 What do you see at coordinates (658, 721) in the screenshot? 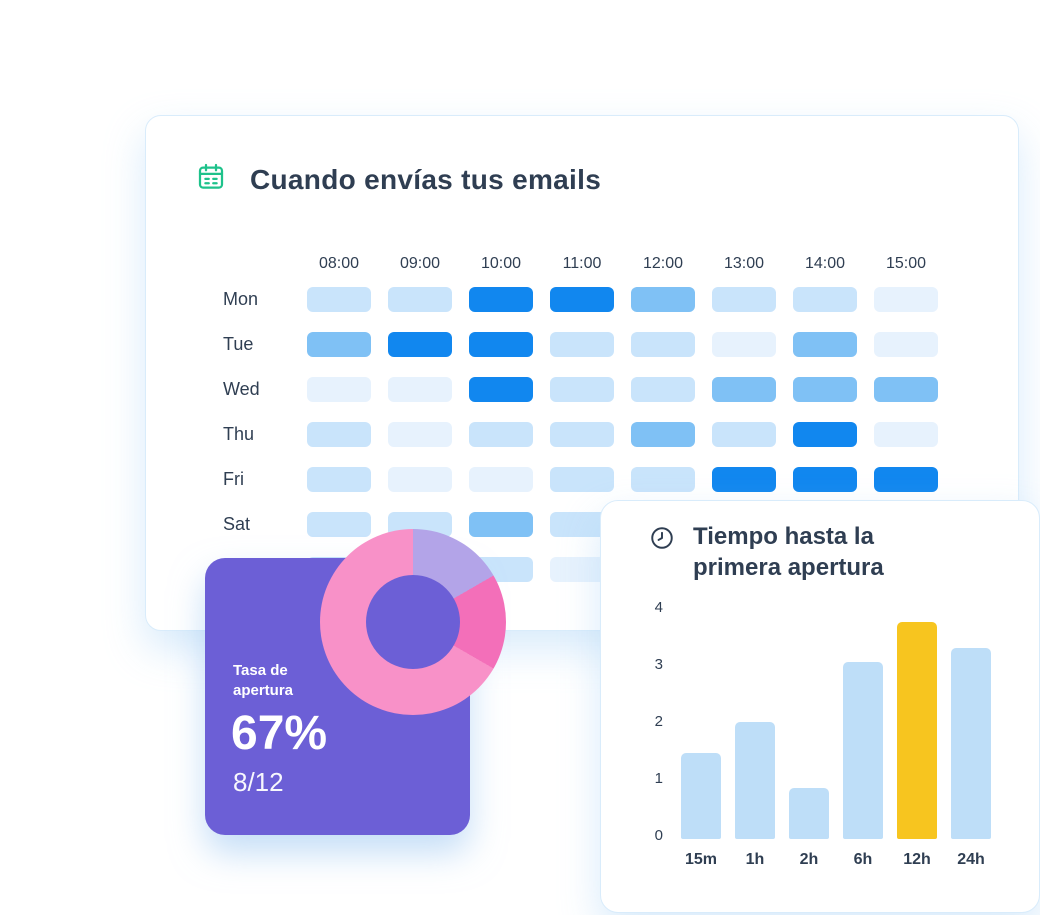
I see `bar-y-tick: 2` at bounding box center [658, 721].